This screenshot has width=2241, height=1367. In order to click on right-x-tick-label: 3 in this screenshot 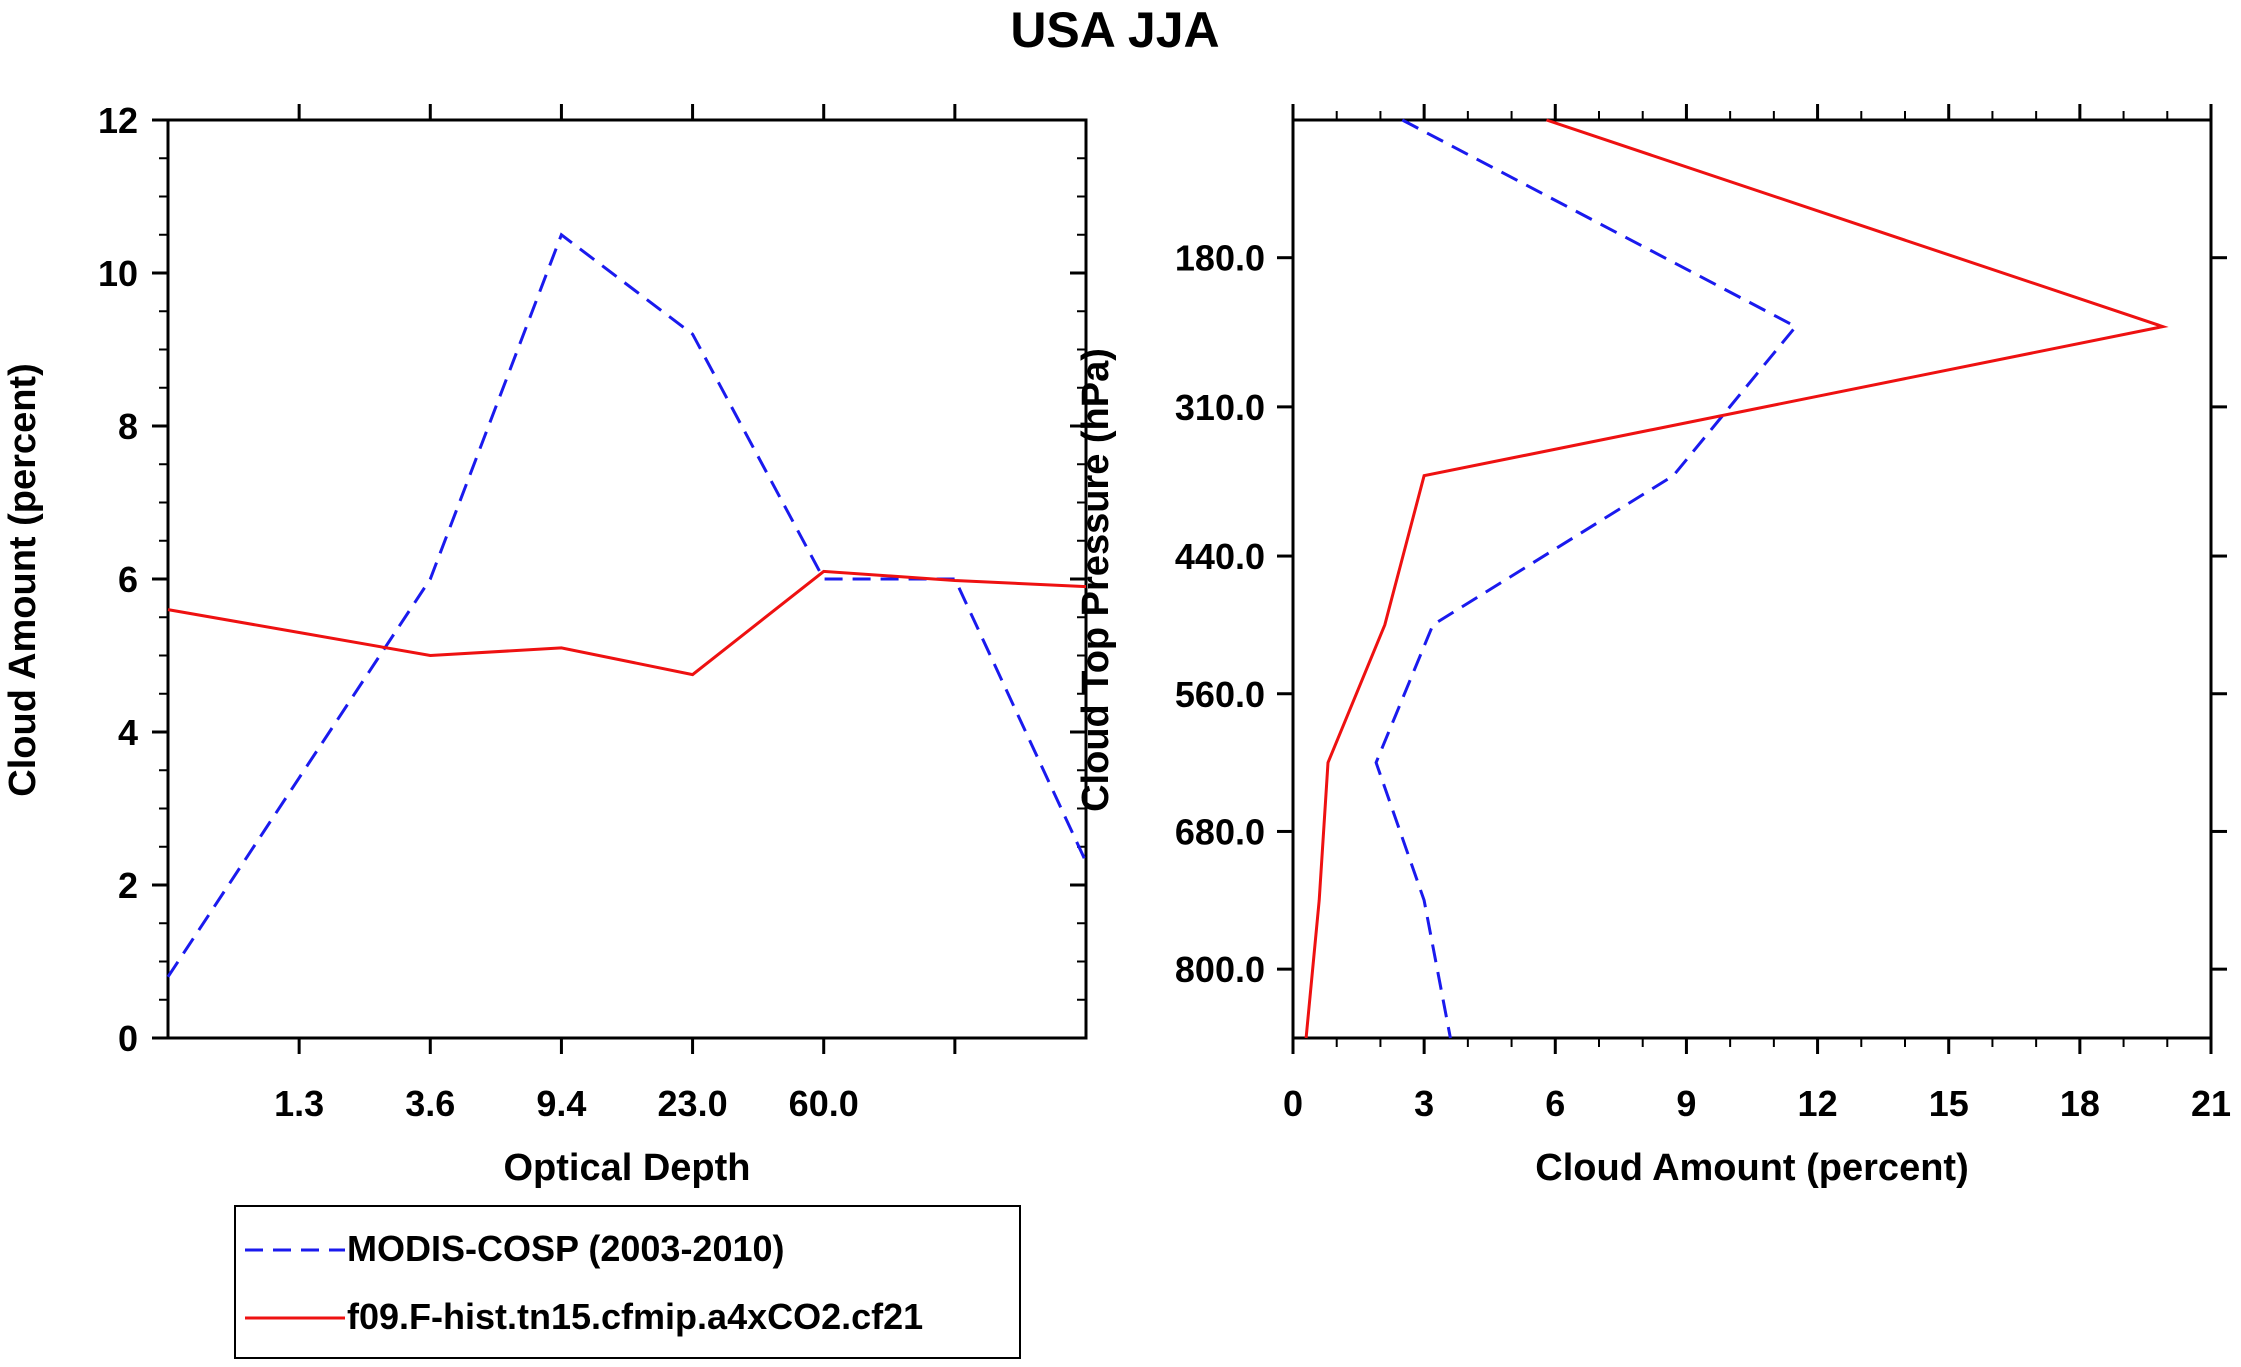, I will do `click(1424, 1103)`.